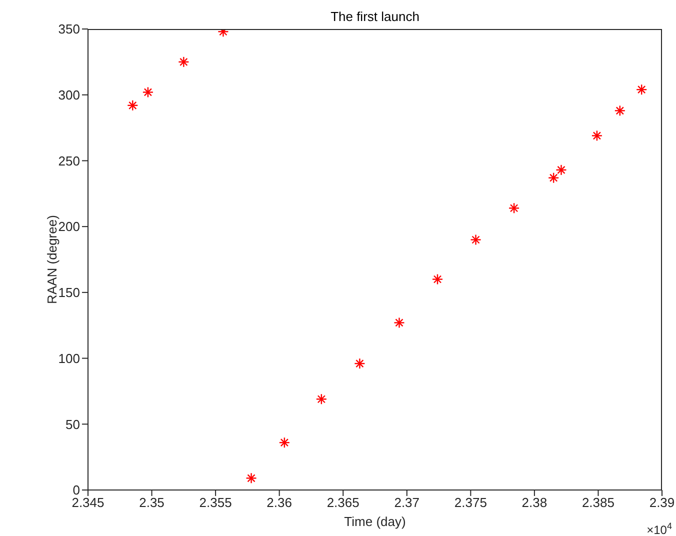 This screenshot has height=536, width=676. What do you see at coordinates (598, 502) in the screenshot?
I see `x-tick-label: 2.385` at bounding box center [598, 502].